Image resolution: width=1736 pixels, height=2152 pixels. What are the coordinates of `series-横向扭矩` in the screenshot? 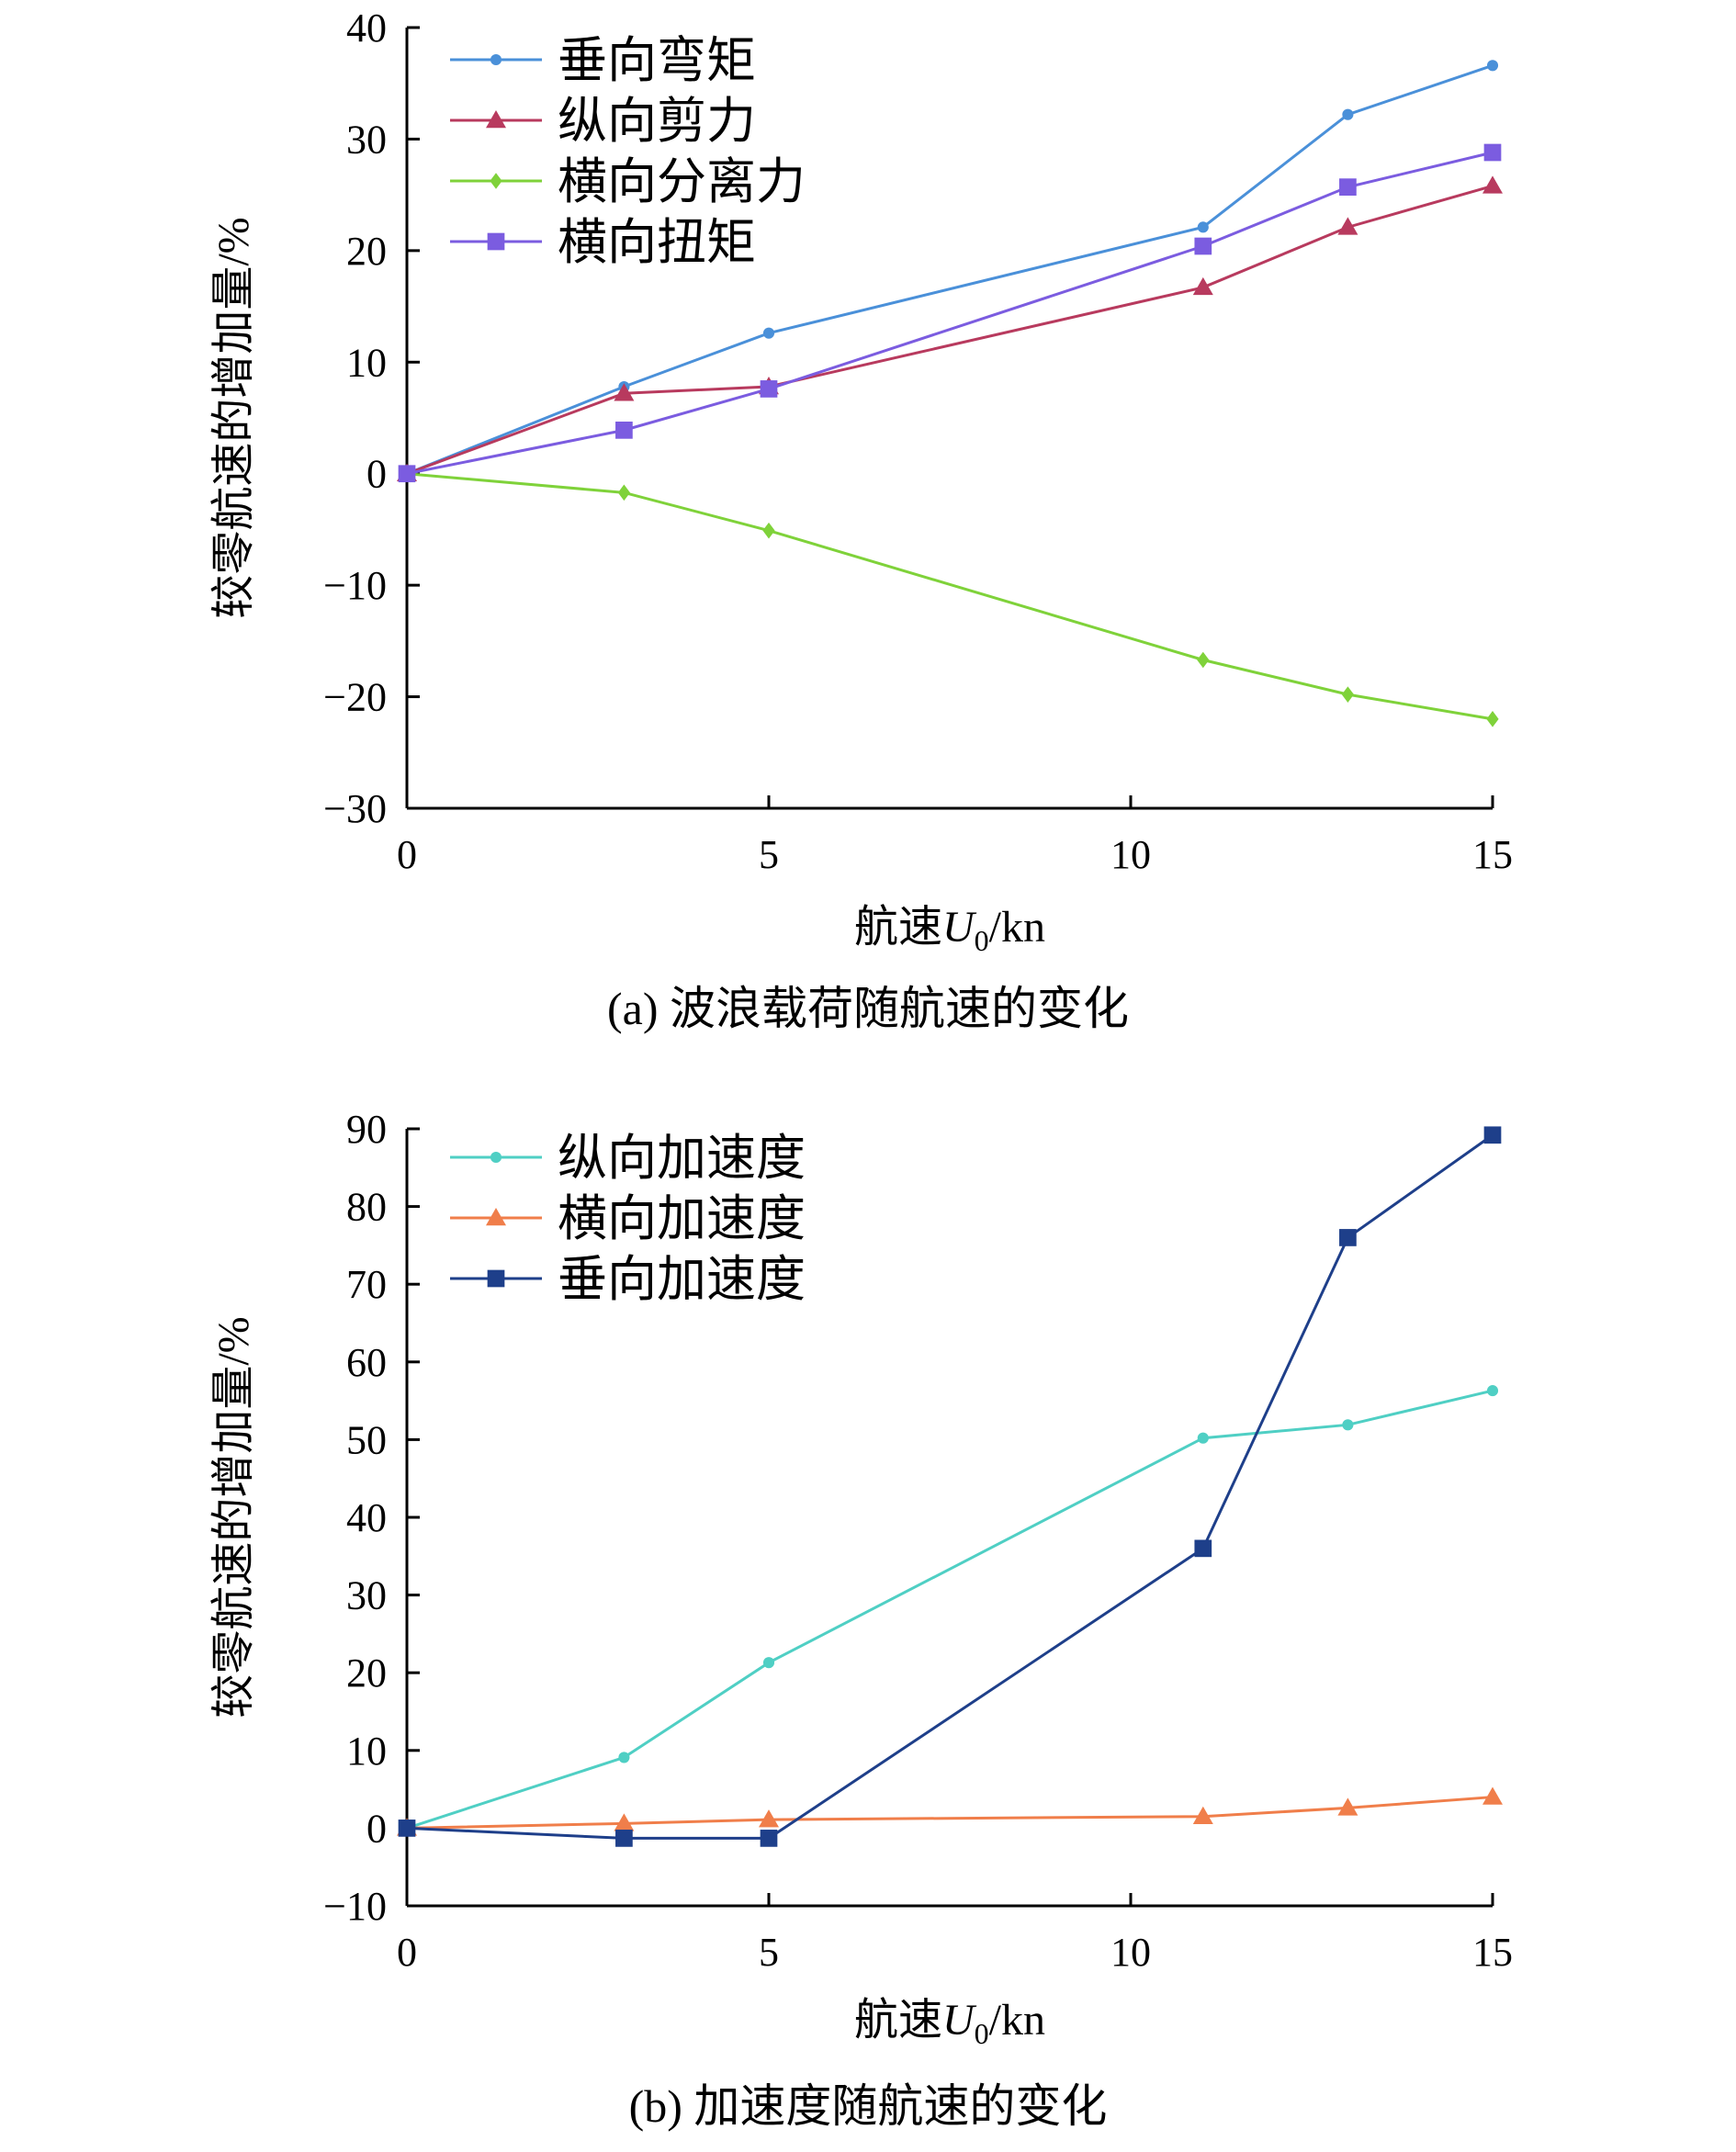 It's located at (950, 313).